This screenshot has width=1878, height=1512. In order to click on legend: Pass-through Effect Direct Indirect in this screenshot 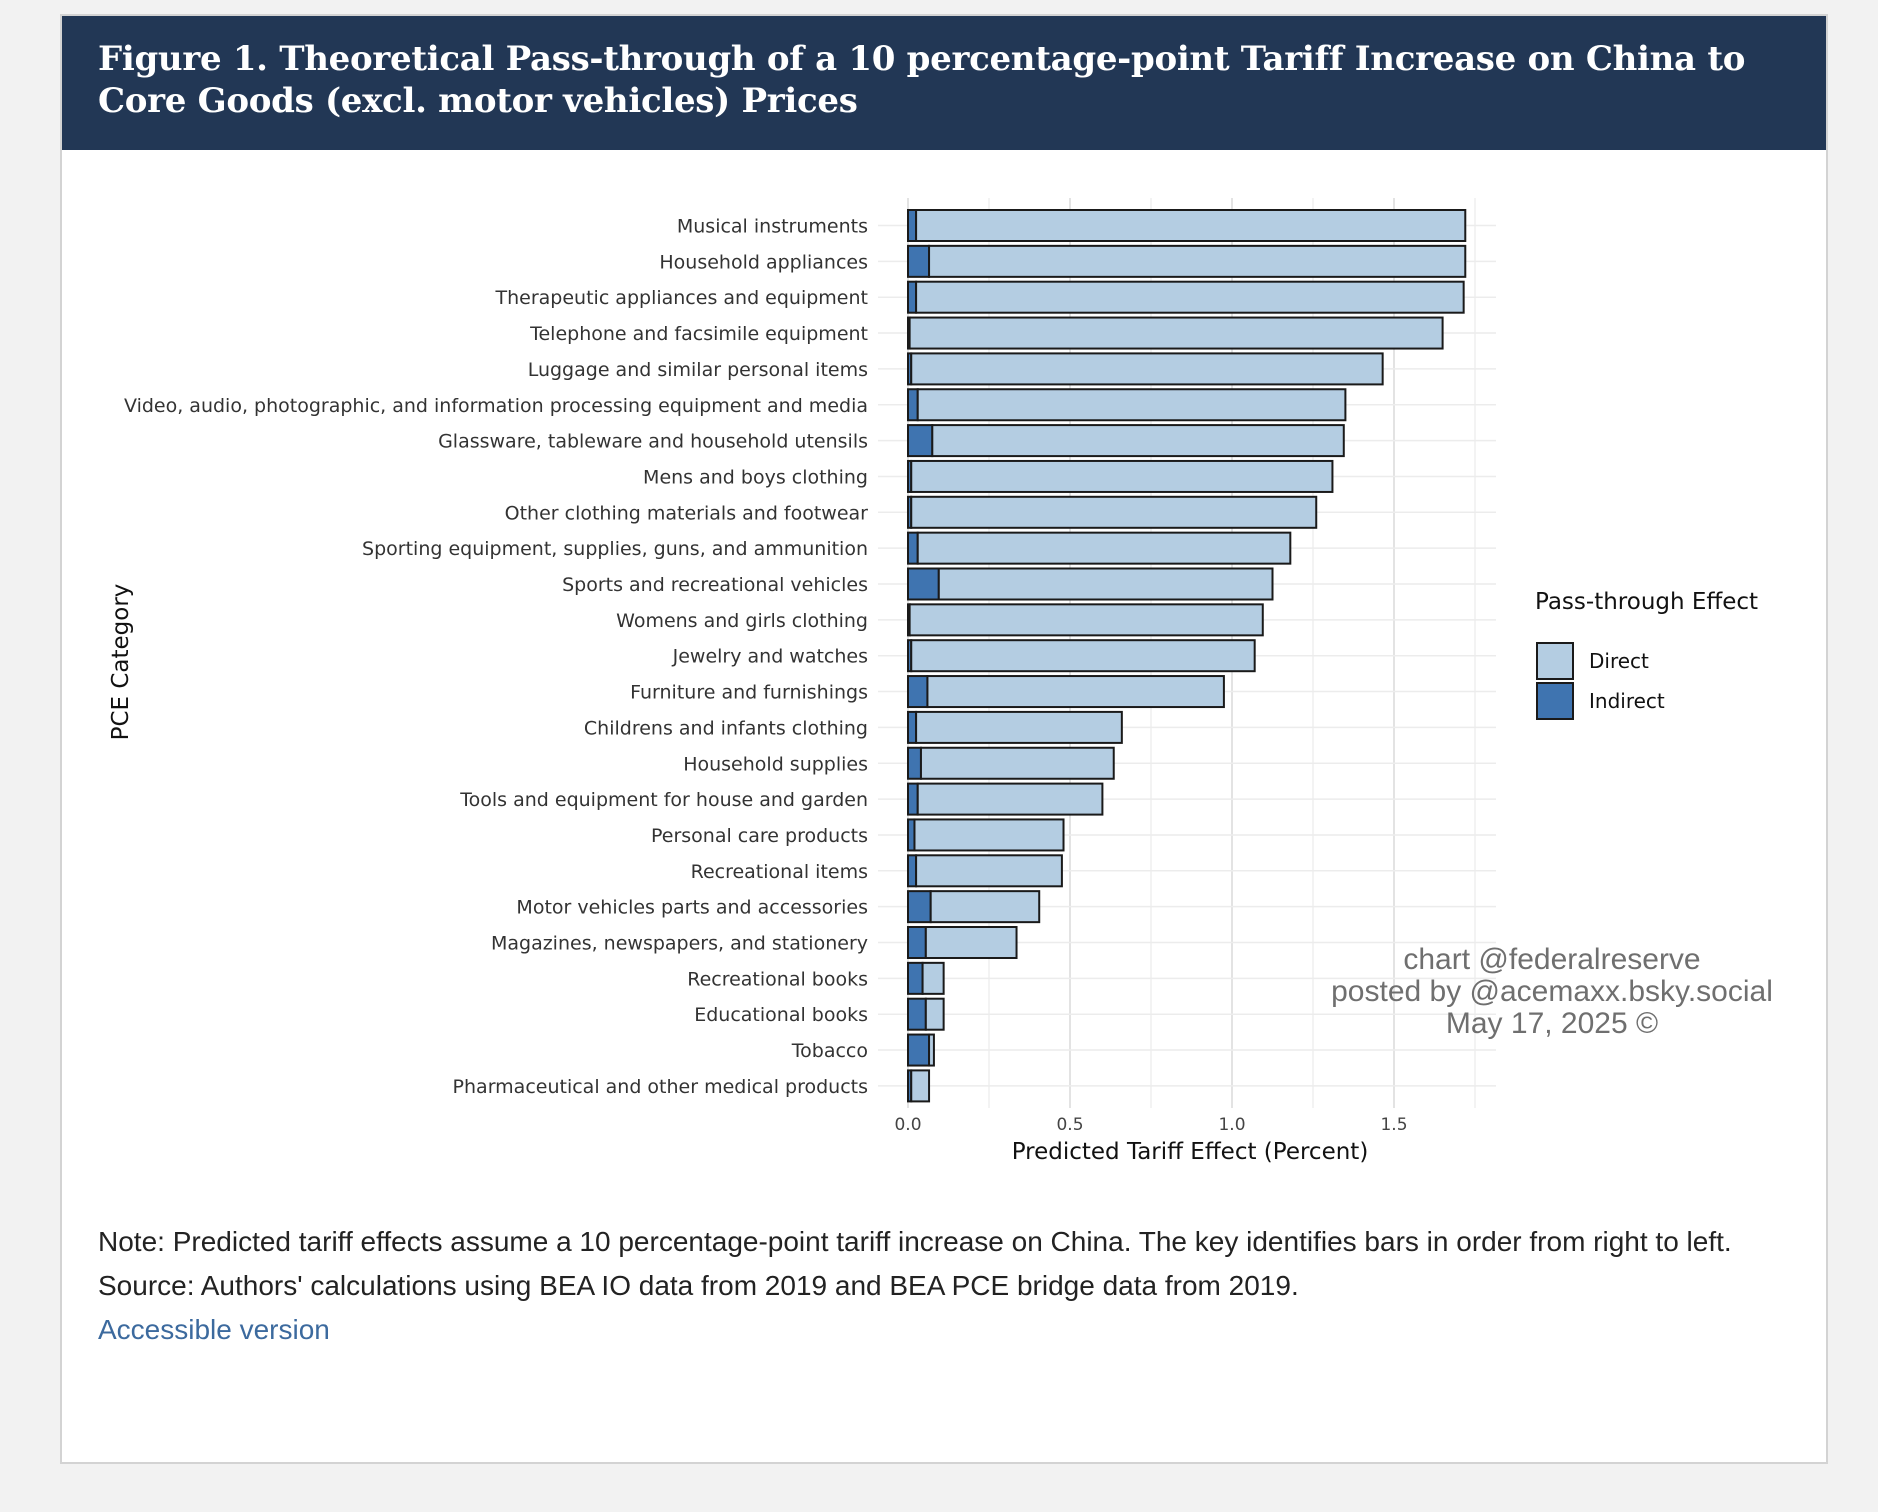, I will do `click(1646, 654)`.